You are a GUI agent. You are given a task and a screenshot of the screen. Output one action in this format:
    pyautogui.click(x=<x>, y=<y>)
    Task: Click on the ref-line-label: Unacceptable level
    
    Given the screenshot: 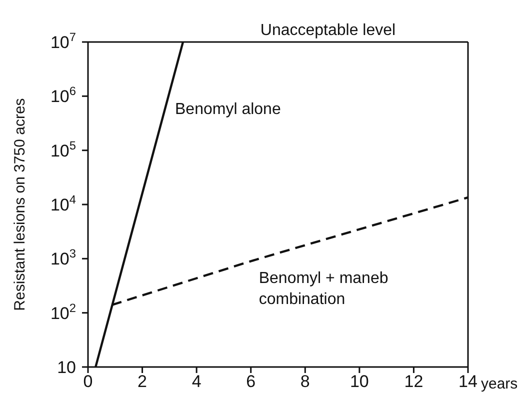 What is the action you would take?
    pyautogui.click(x=328, y=30)
    